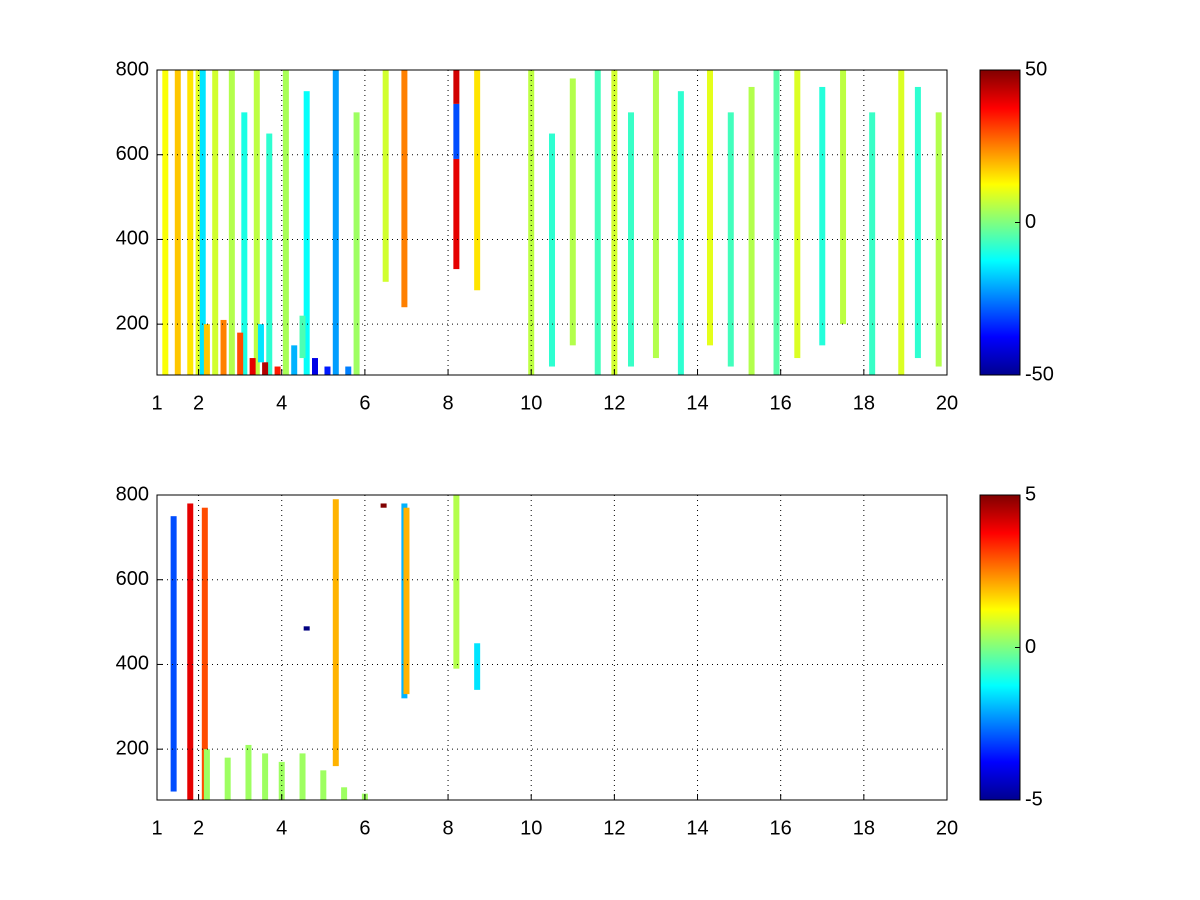 This screenshot has height=900, width=1200. What do you see at coordinates (614, 828) in the screenshot?
I see `x-tick-label: 12` at bounding box center [614, 828].